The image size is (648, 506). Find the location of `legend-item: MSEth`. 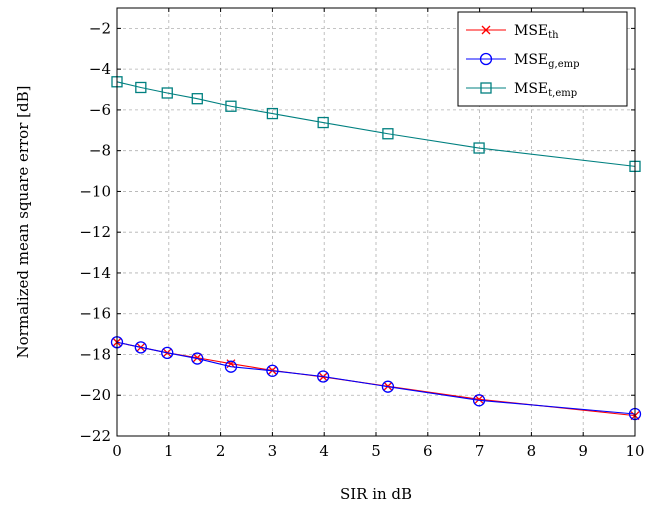

legend-item: MSEth is located at coordinates (512, 32).